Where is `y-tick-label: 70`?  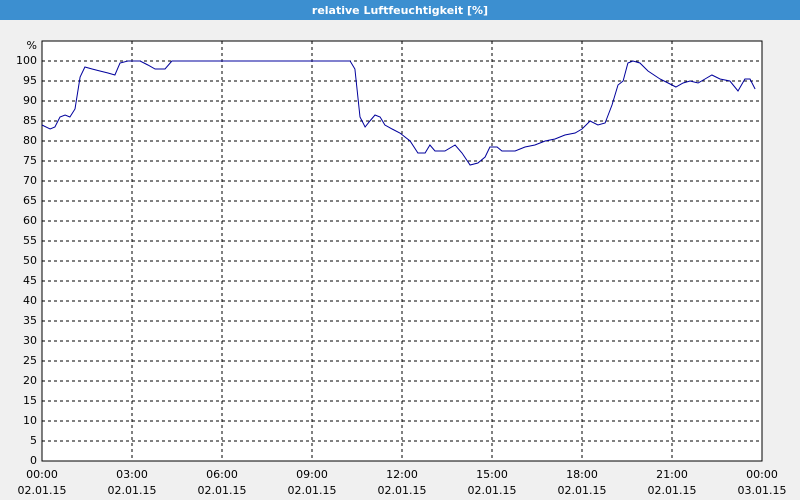 y-tick-label: 70 is located at coordinates (30, 180).